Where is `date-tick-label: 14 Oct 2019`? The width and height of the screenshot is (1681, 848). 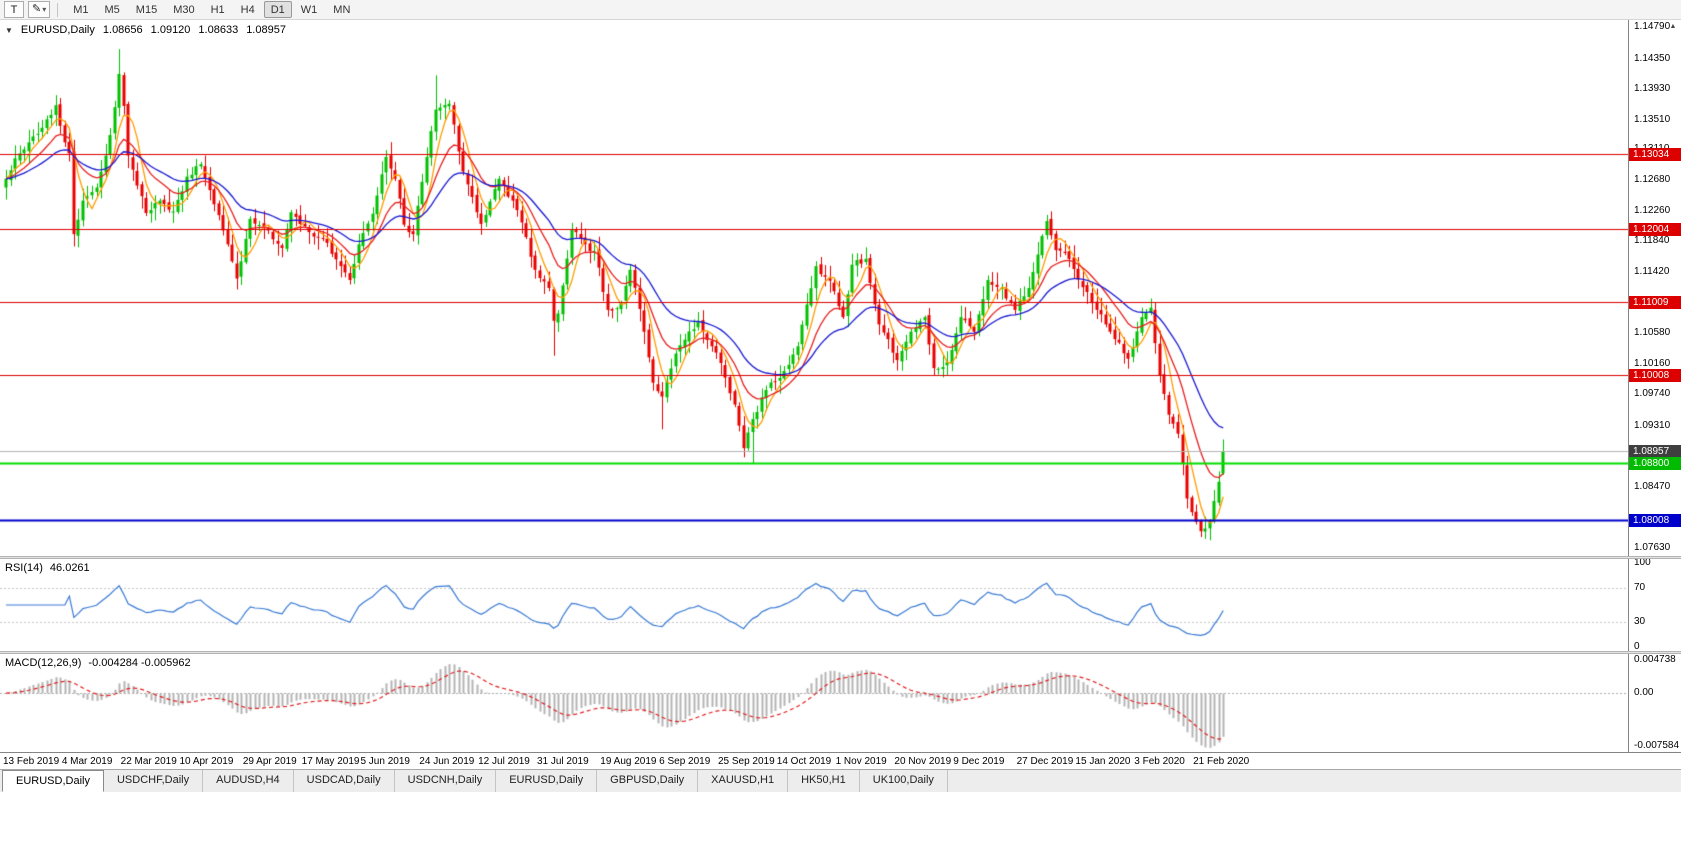
date-tick-label: 14 Oct 2019 is located at coordinates (804, 761).